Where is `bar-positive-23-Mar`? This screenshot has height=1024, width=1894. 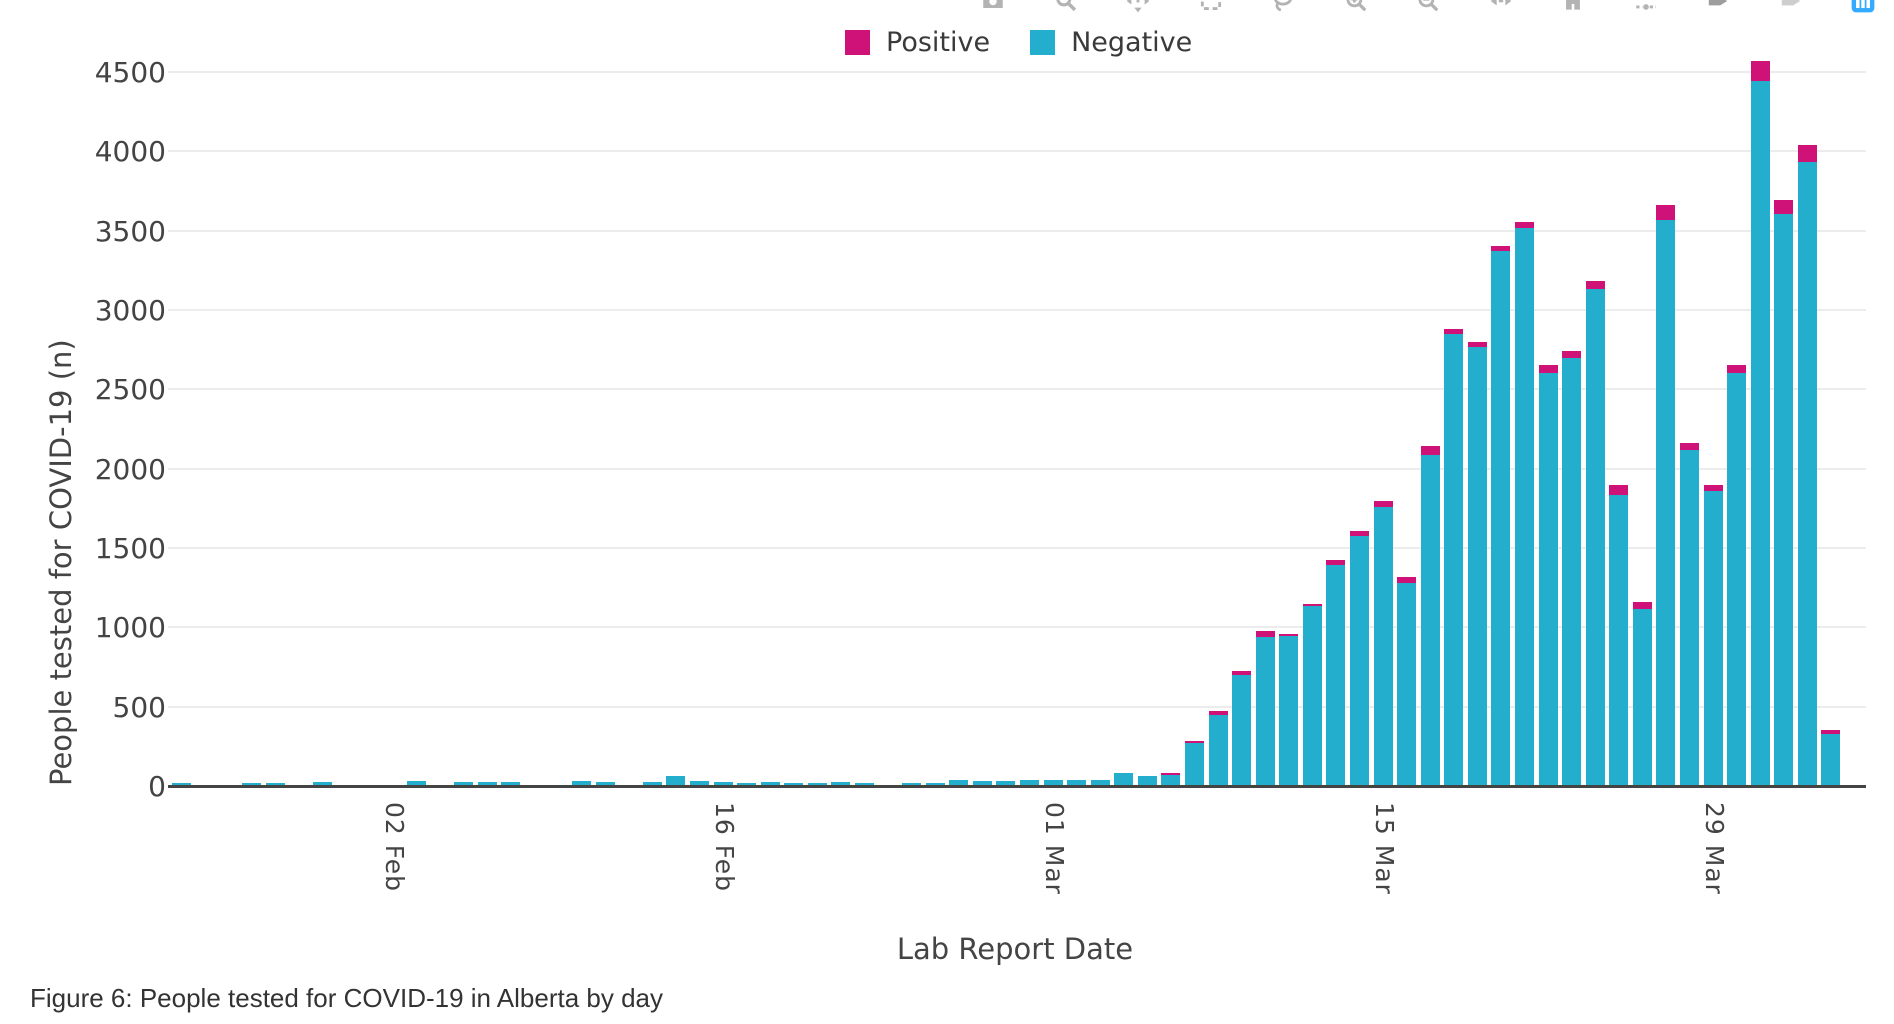 bar-positive-23-Mar is located at coordinates (1572, 355).